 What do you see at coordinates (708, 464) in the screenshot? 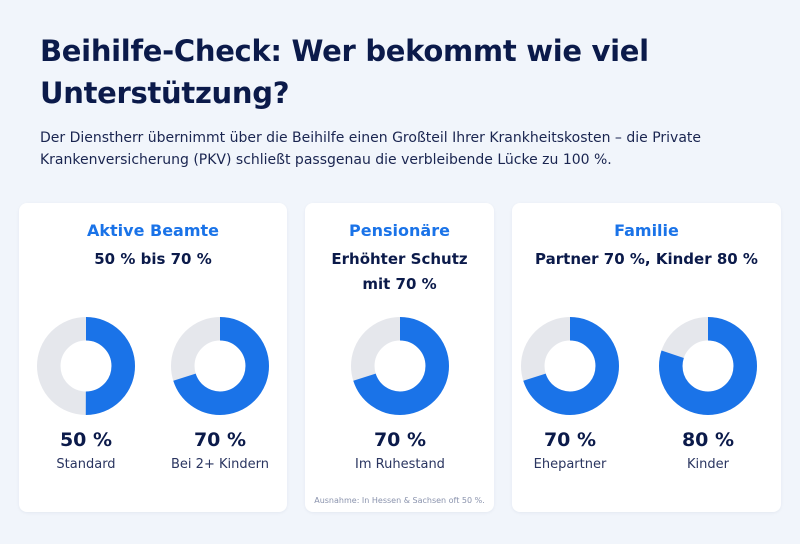
I see `stat-label: Kinder` at bounding box center [708, 464].